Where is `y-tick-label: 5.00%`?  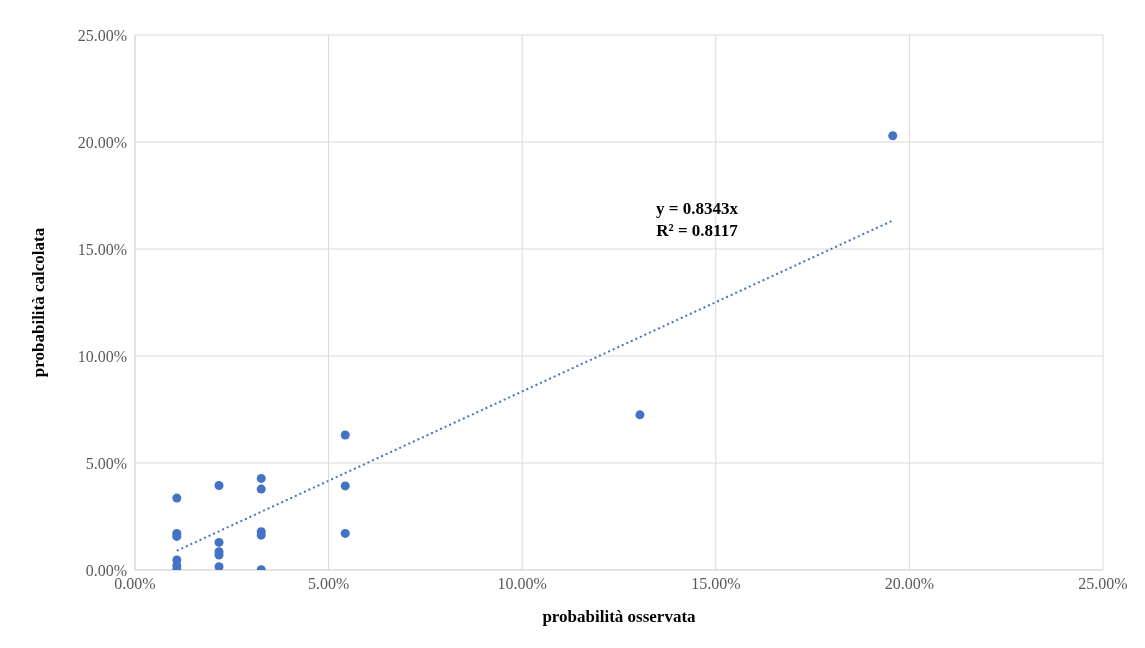
y-tick-label: 5.00% is located at coordinates (106, 463).